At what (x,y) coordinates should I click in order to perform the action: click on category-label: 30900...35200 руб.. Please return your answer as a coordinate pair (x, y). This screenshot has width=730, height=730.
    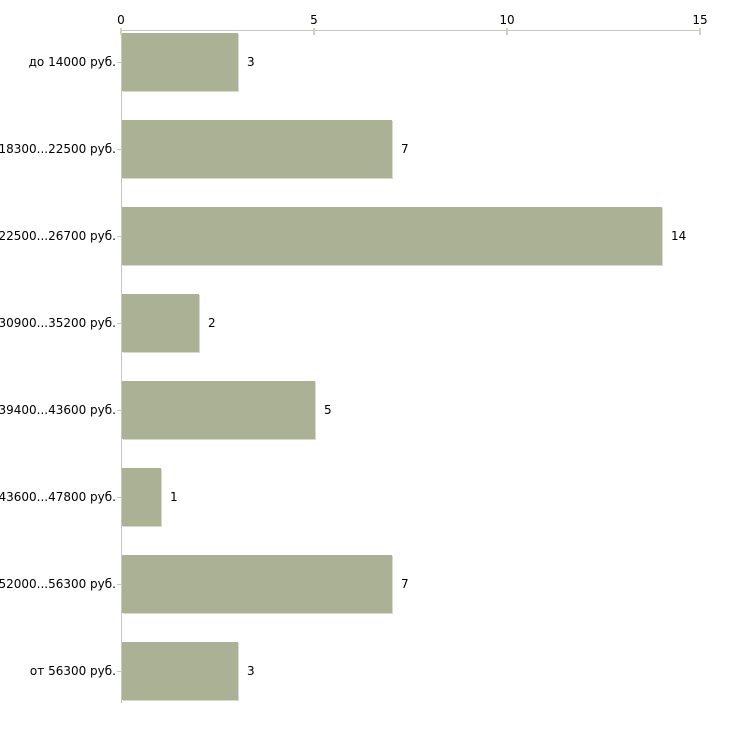
    Looking at the image, I should click on (58, 323).